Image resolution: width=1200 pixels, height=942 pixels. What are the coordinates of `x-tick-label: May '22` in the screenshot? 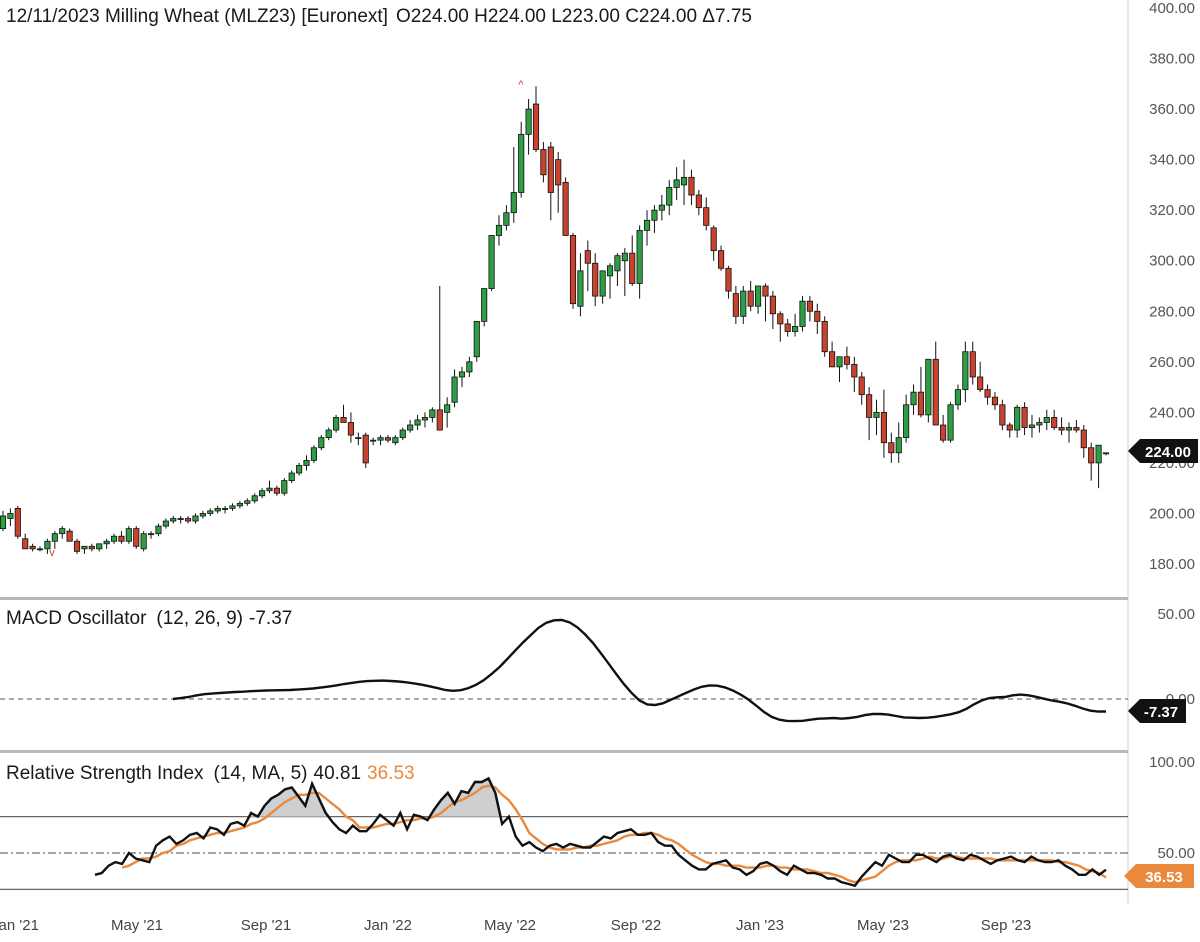 It's located at (510, 925).